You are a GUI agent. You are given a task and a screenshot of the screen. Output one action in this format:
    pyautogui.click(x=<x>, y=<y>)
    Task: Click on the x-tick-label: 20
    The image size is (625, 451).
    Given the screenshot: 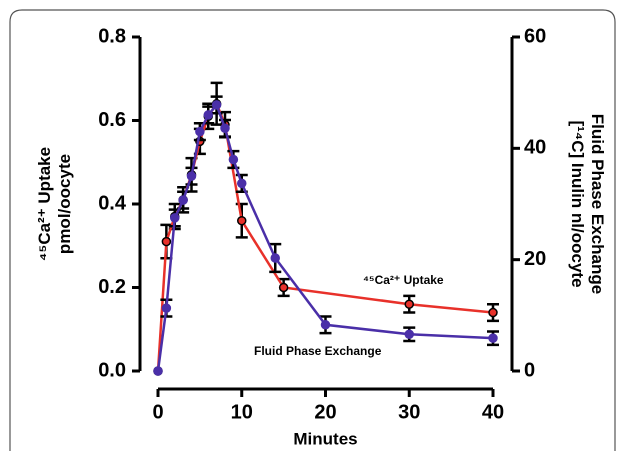 What is the action you would take?
    pyautogui.click(x=325, y=412)
    